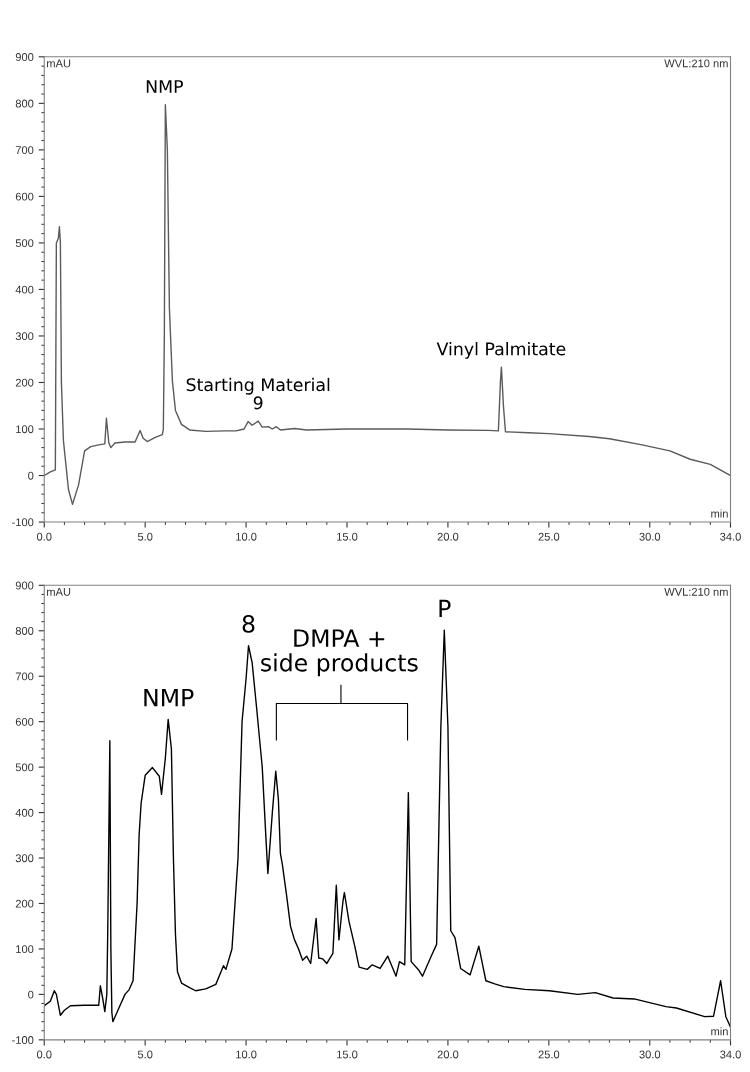 The image size is (750, 1072). I want to click on annotation: 8, so click(248, 624).